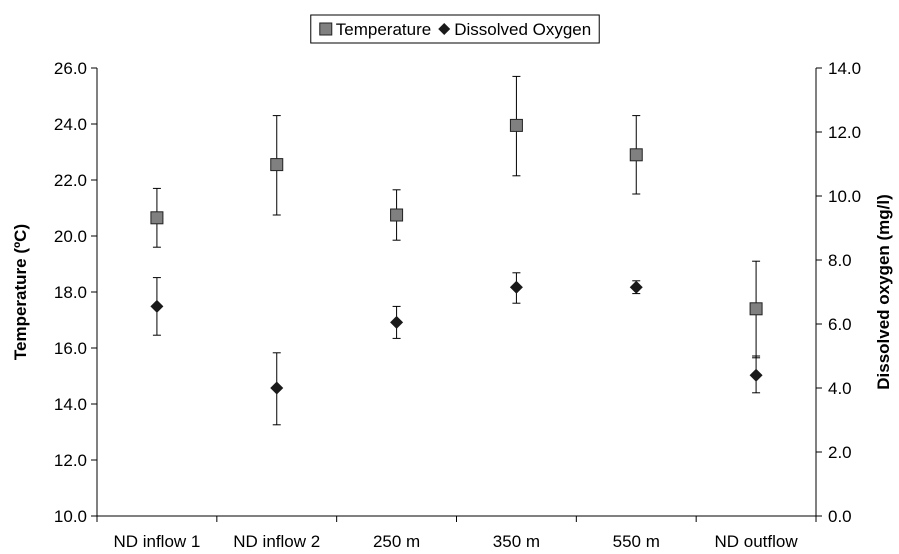 This screenshot has width=899, height=554. I want to click on y-left-tick-label: 16.0, so click(70, 348).